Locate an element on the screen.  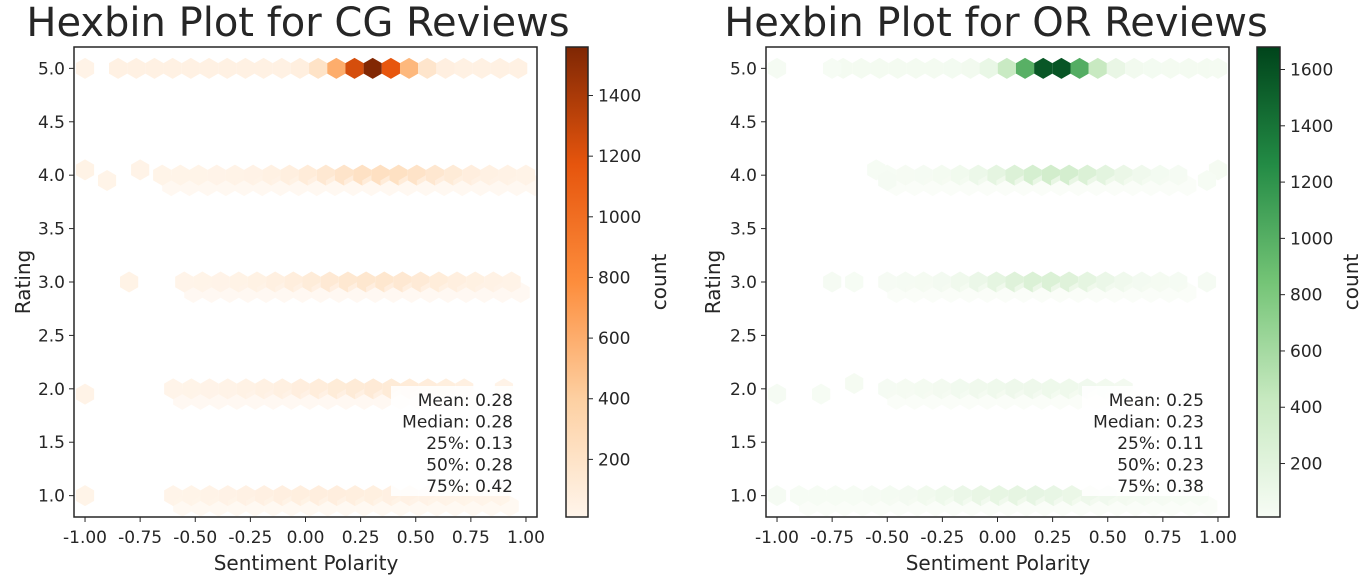
stats-line: 50%: 0.23 is located at coordinates (1160, 466).